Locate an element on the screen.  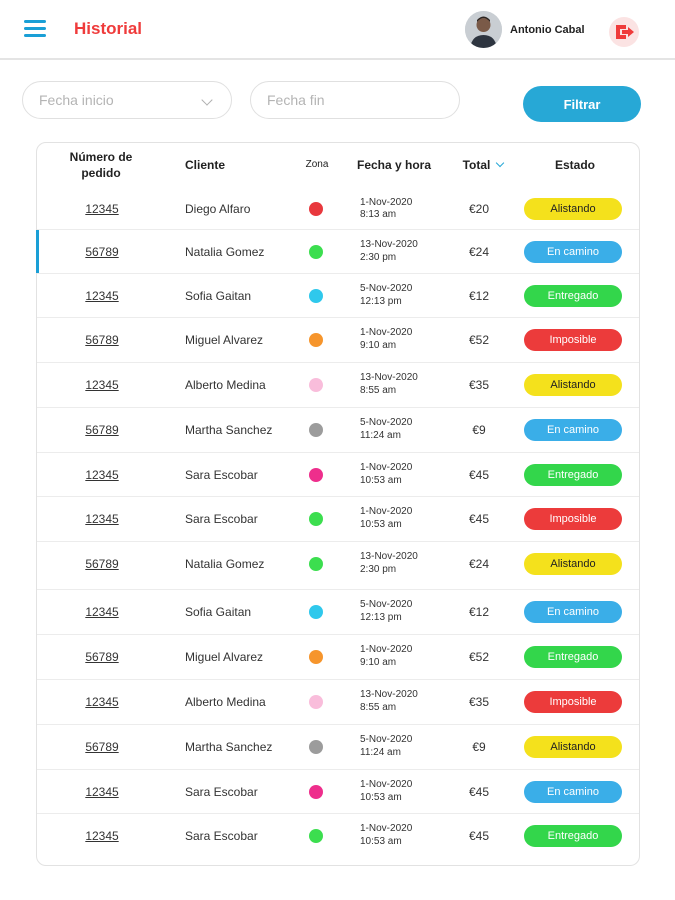
order-total: €35 is located at coordinates (479, 384).